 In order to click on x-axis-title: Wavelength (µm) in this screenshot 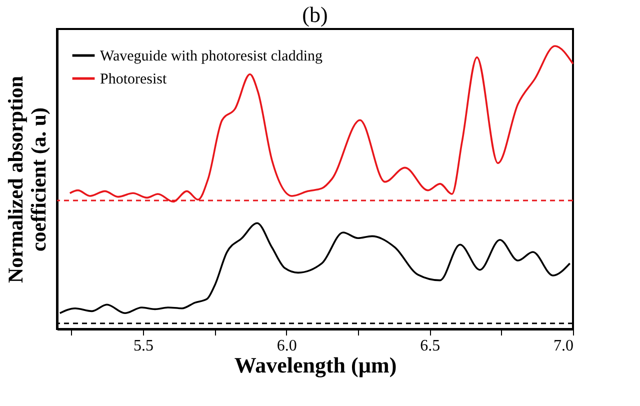, I will do `click(315, 365)`.